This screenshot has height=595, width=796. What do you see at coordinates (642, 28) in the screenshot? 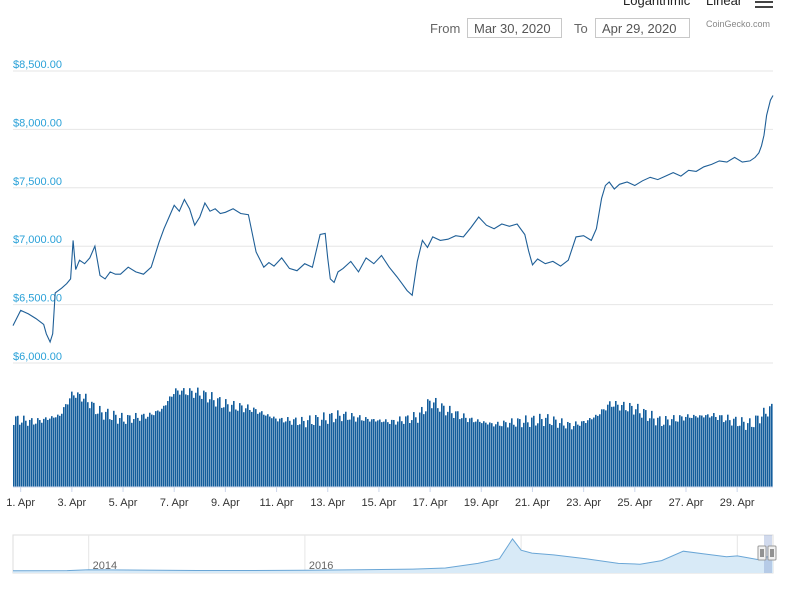
I see `to-date-input: Apr 29, 2020` at bounding box center [642, 28].